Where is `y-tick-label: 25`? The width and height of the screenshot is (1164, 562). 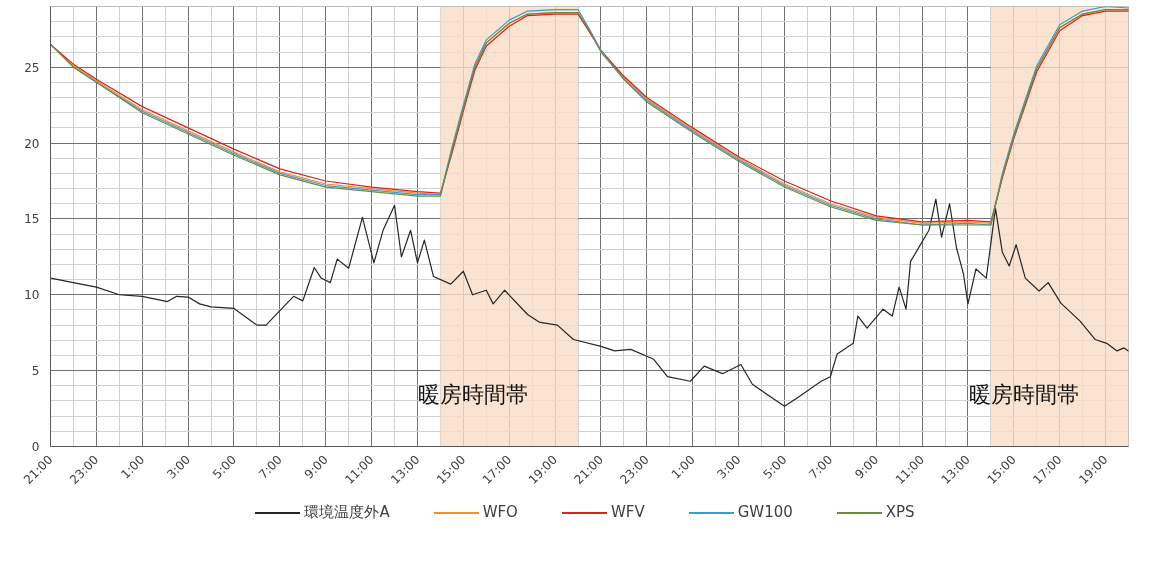
y-tick-label: 25 is located at coordinates (32, 67).